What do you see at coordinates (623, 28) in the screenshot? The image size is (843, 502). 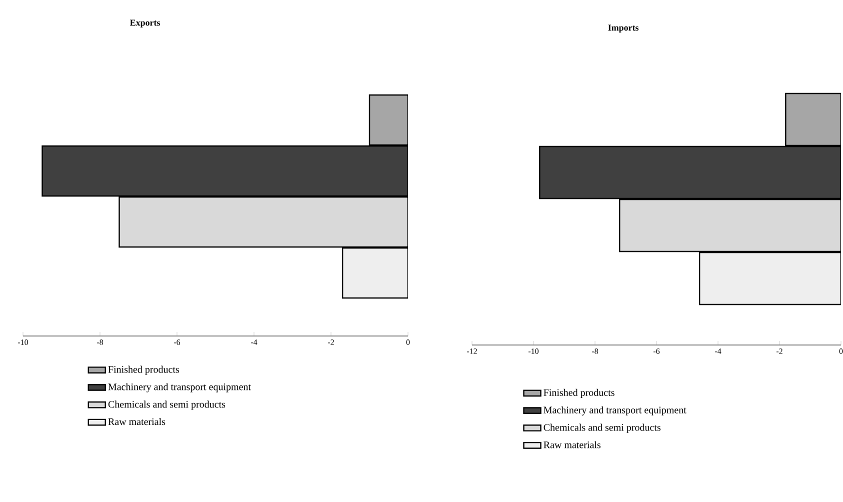 I see `chart-title: Imports` at bounding box center [623, 28].